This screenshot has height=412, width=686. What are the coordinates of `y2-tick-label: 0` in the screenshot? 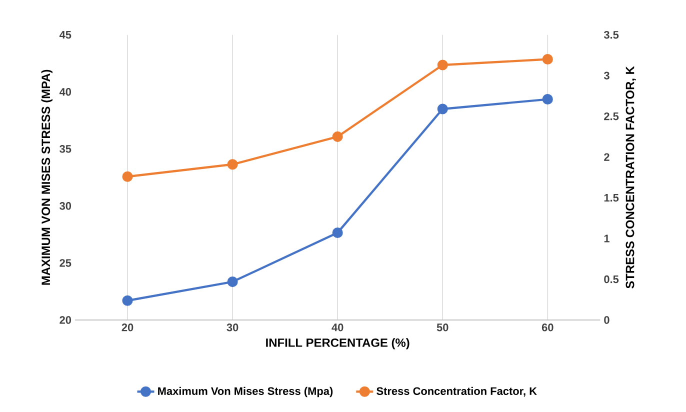 It's located at (607, 320).